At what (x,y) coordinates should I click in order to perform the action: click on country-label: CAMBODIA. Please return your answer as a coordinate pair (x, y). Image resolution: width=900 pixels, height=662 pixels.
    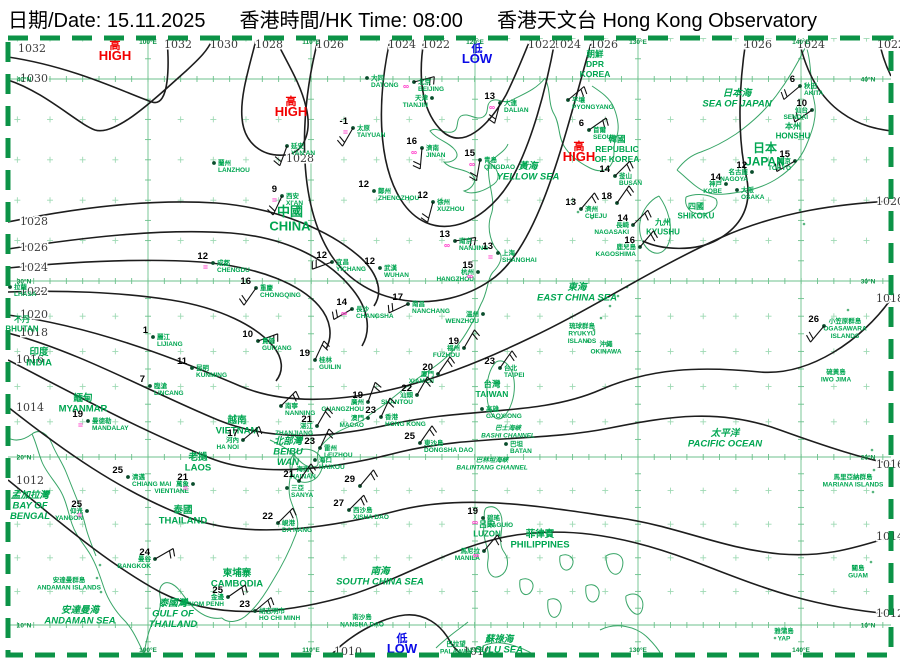
    Looking at the image, I should click on (237, 584).